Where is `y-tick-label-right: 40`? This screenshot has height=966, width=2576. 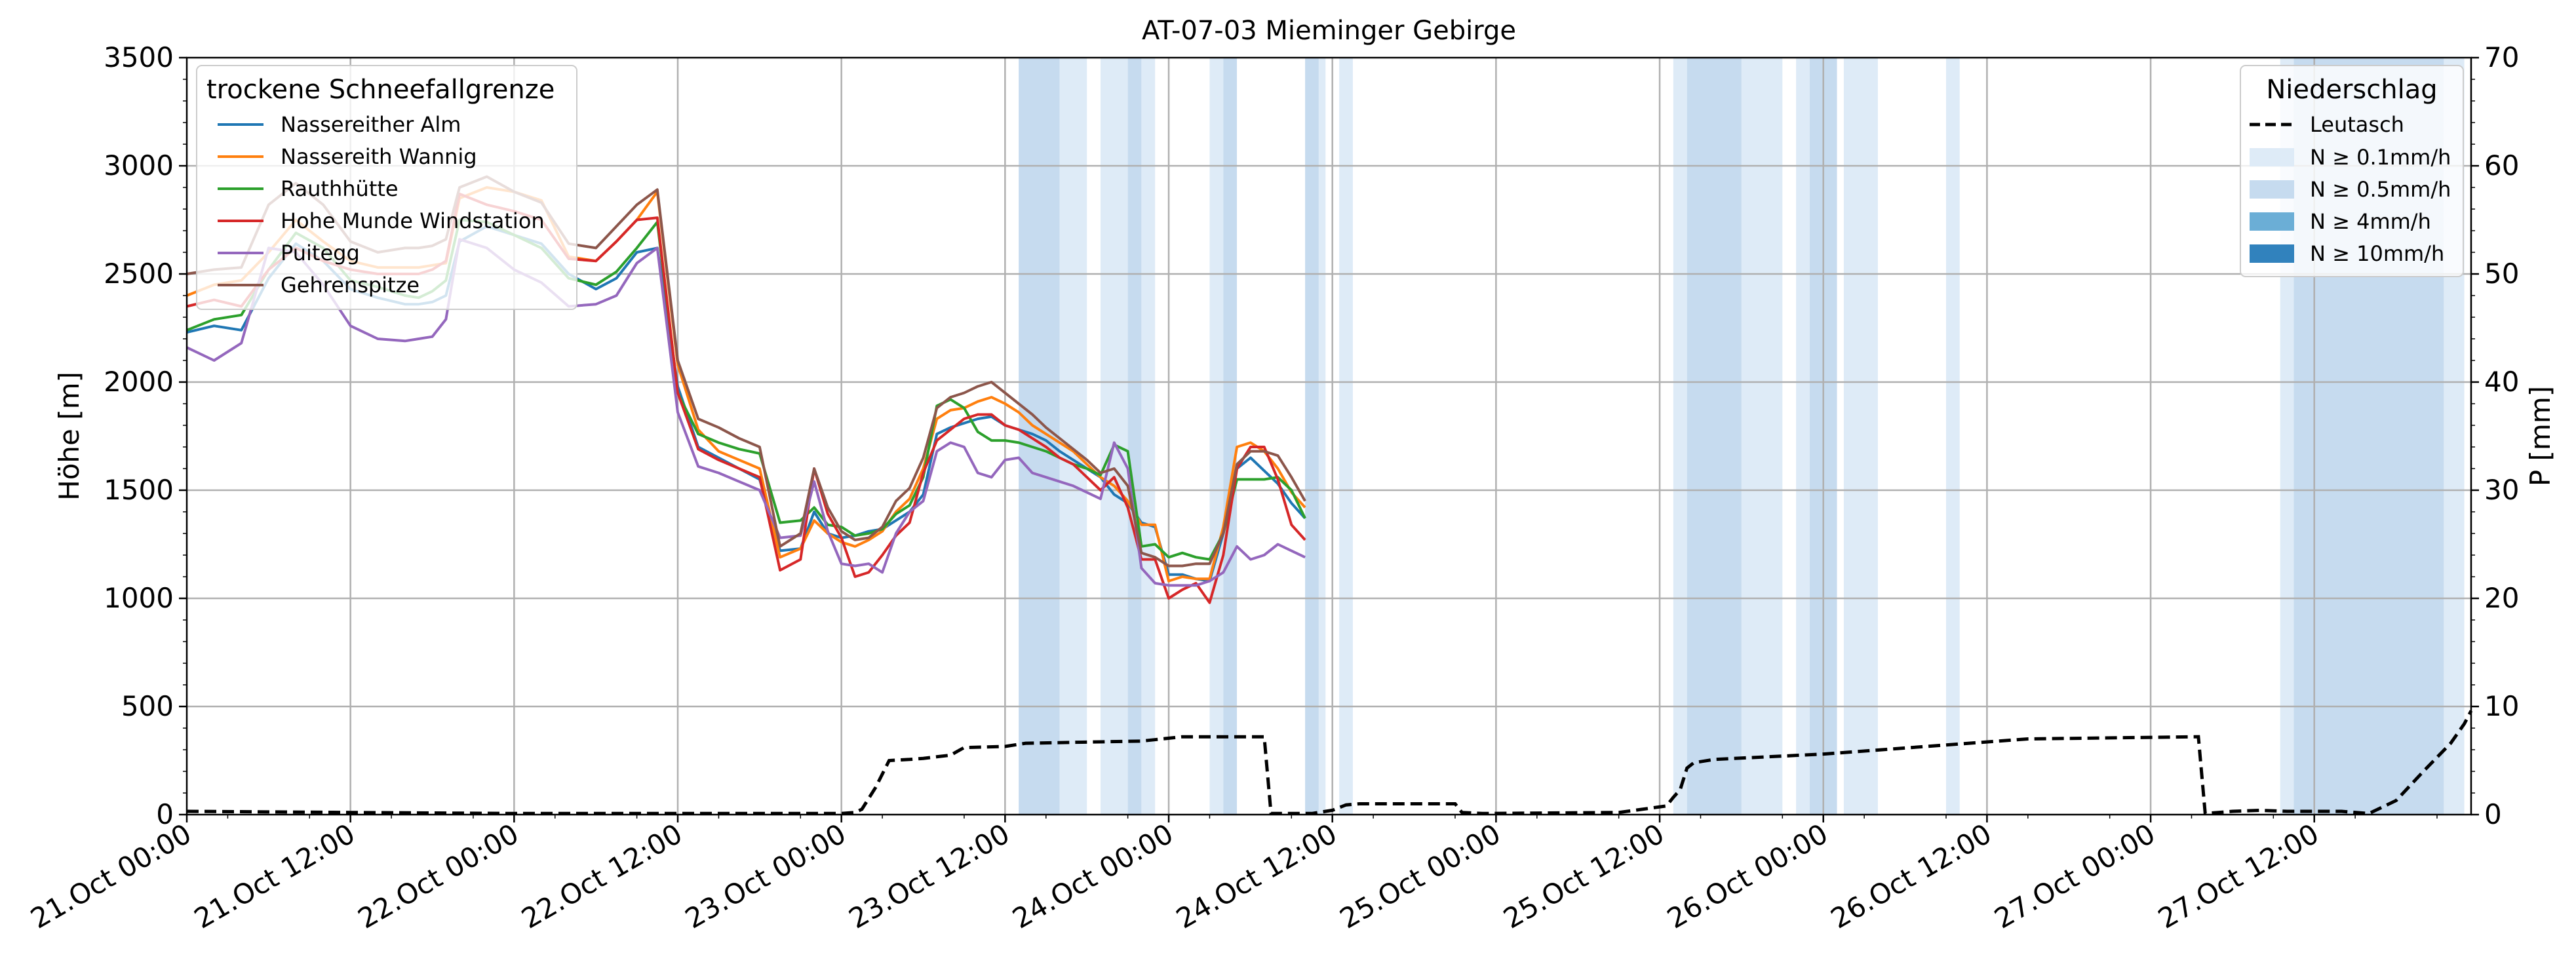
y-tick-label-right: 40 is located at coordinates (2501, 382).